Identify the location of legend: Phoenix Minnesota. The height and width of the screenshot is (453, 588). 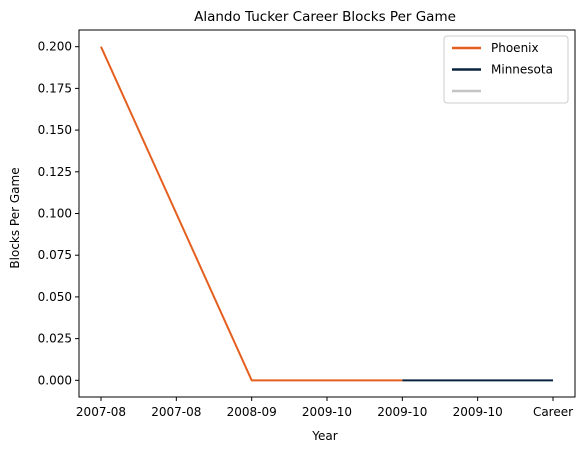
(506, 69).